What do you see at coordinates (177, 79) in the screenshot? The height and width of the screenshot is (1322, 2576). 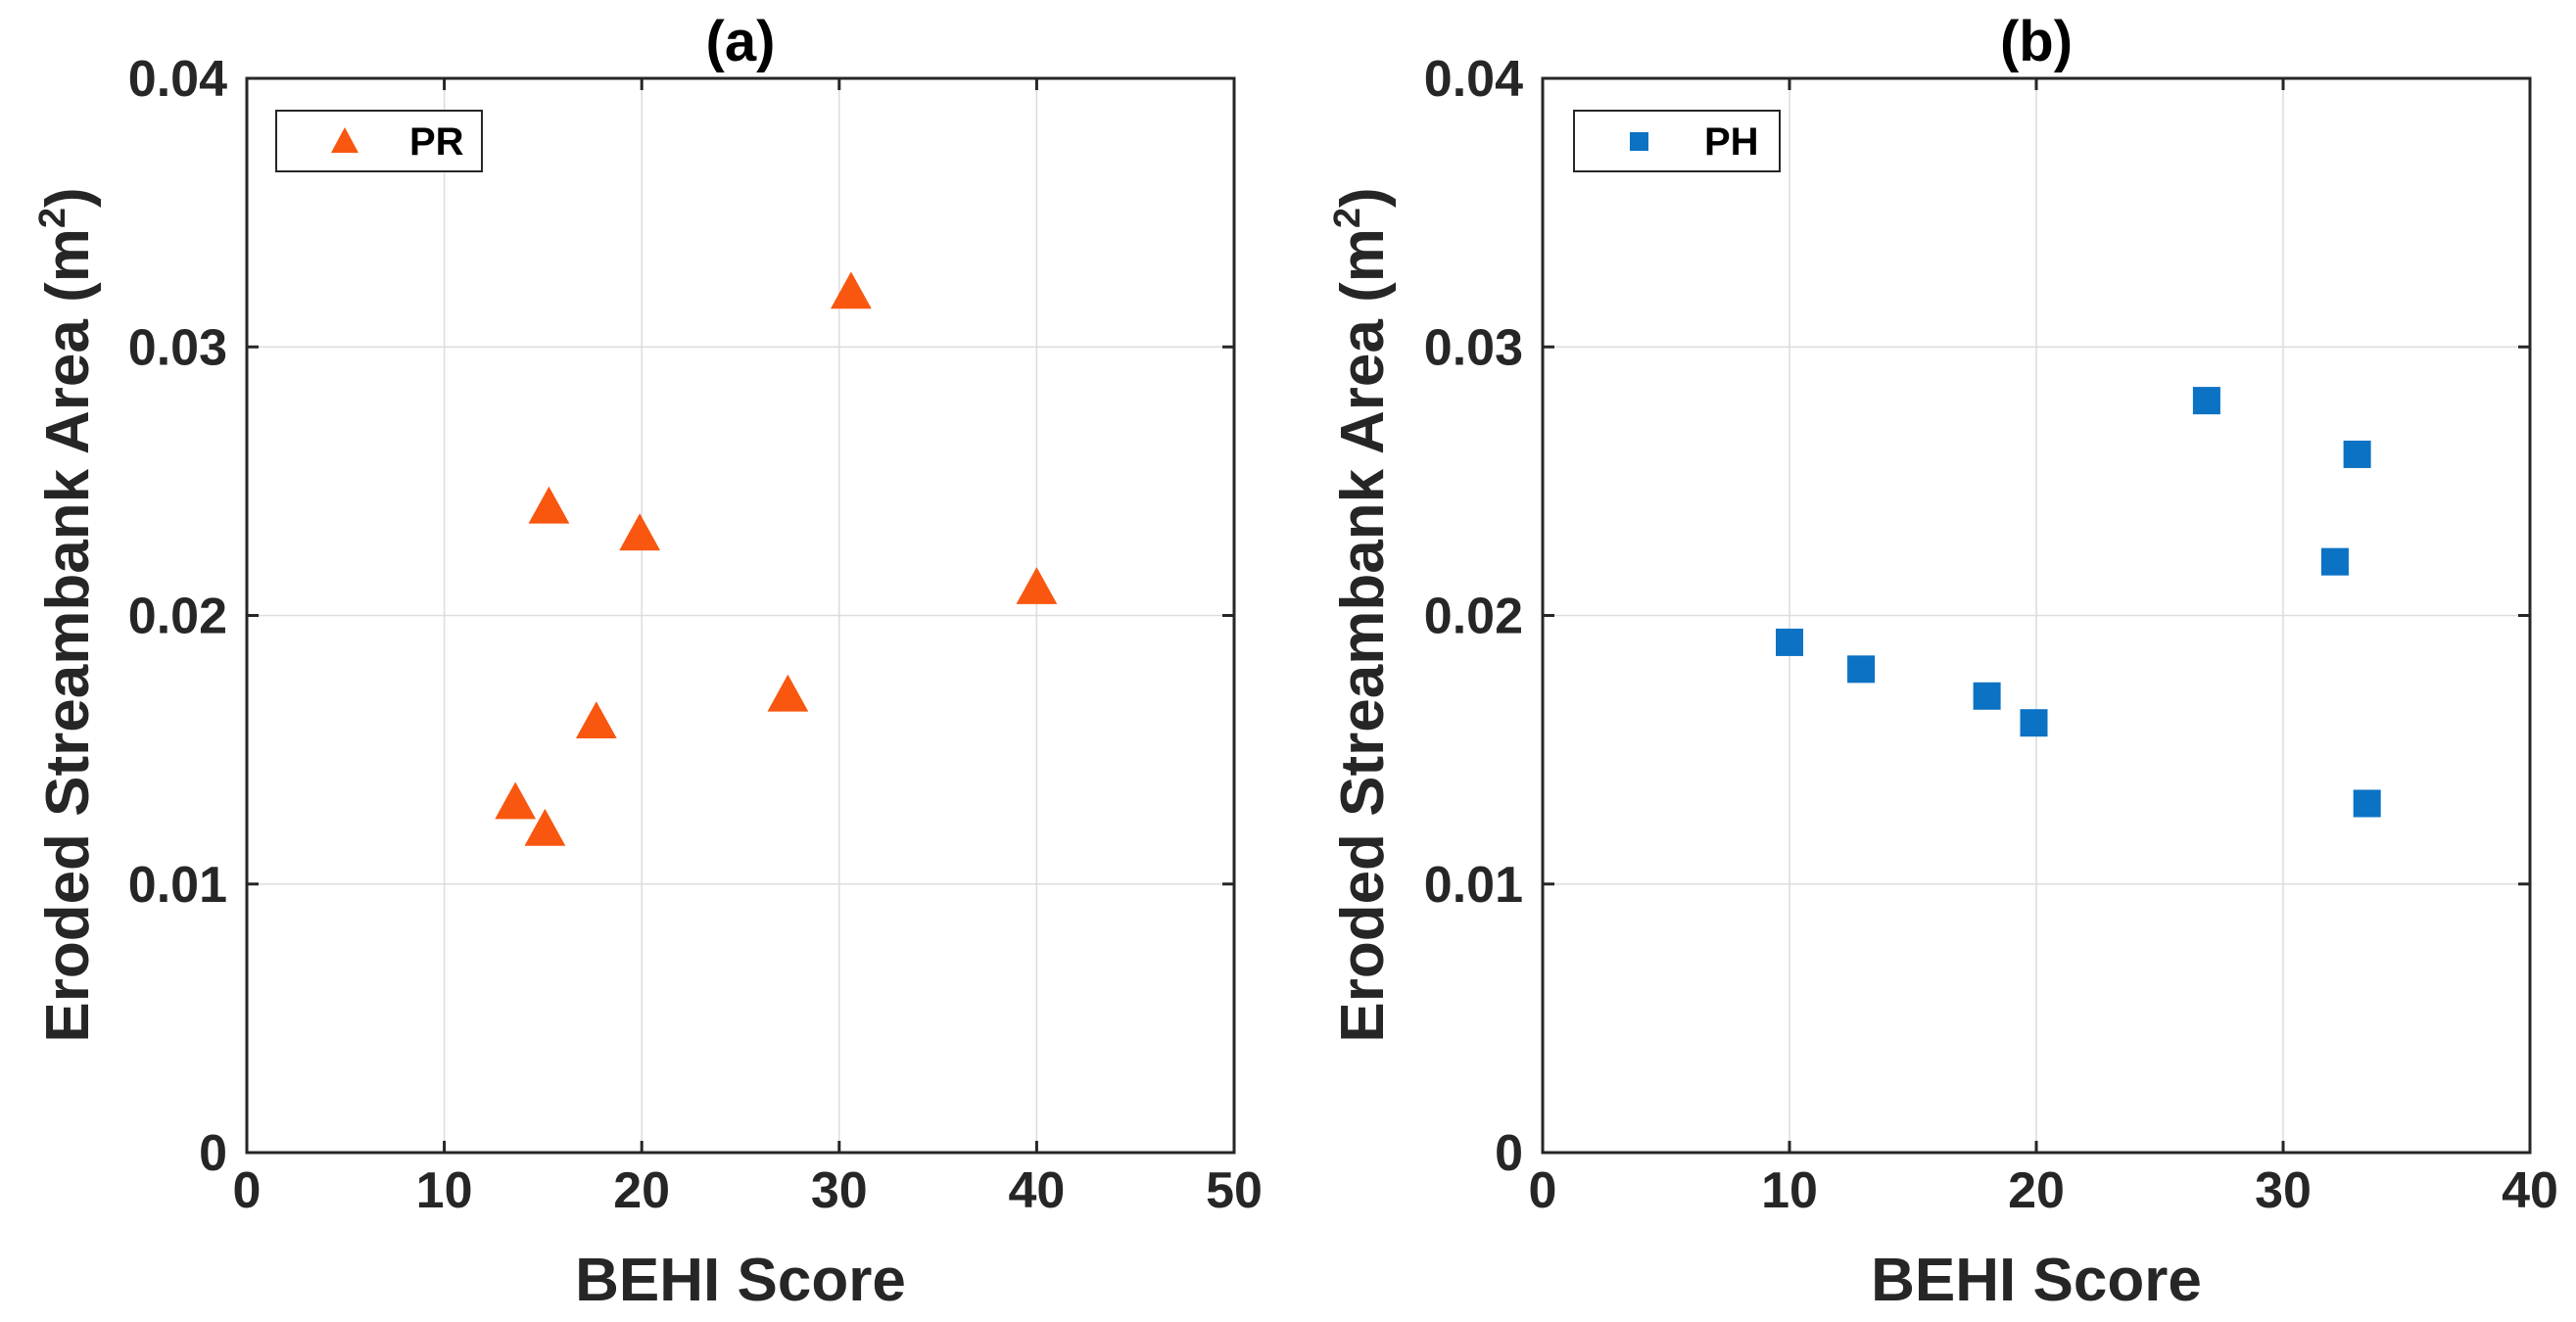 I see `panel-a-y-tick-label: 0.04` at bounding box center [177, 79].